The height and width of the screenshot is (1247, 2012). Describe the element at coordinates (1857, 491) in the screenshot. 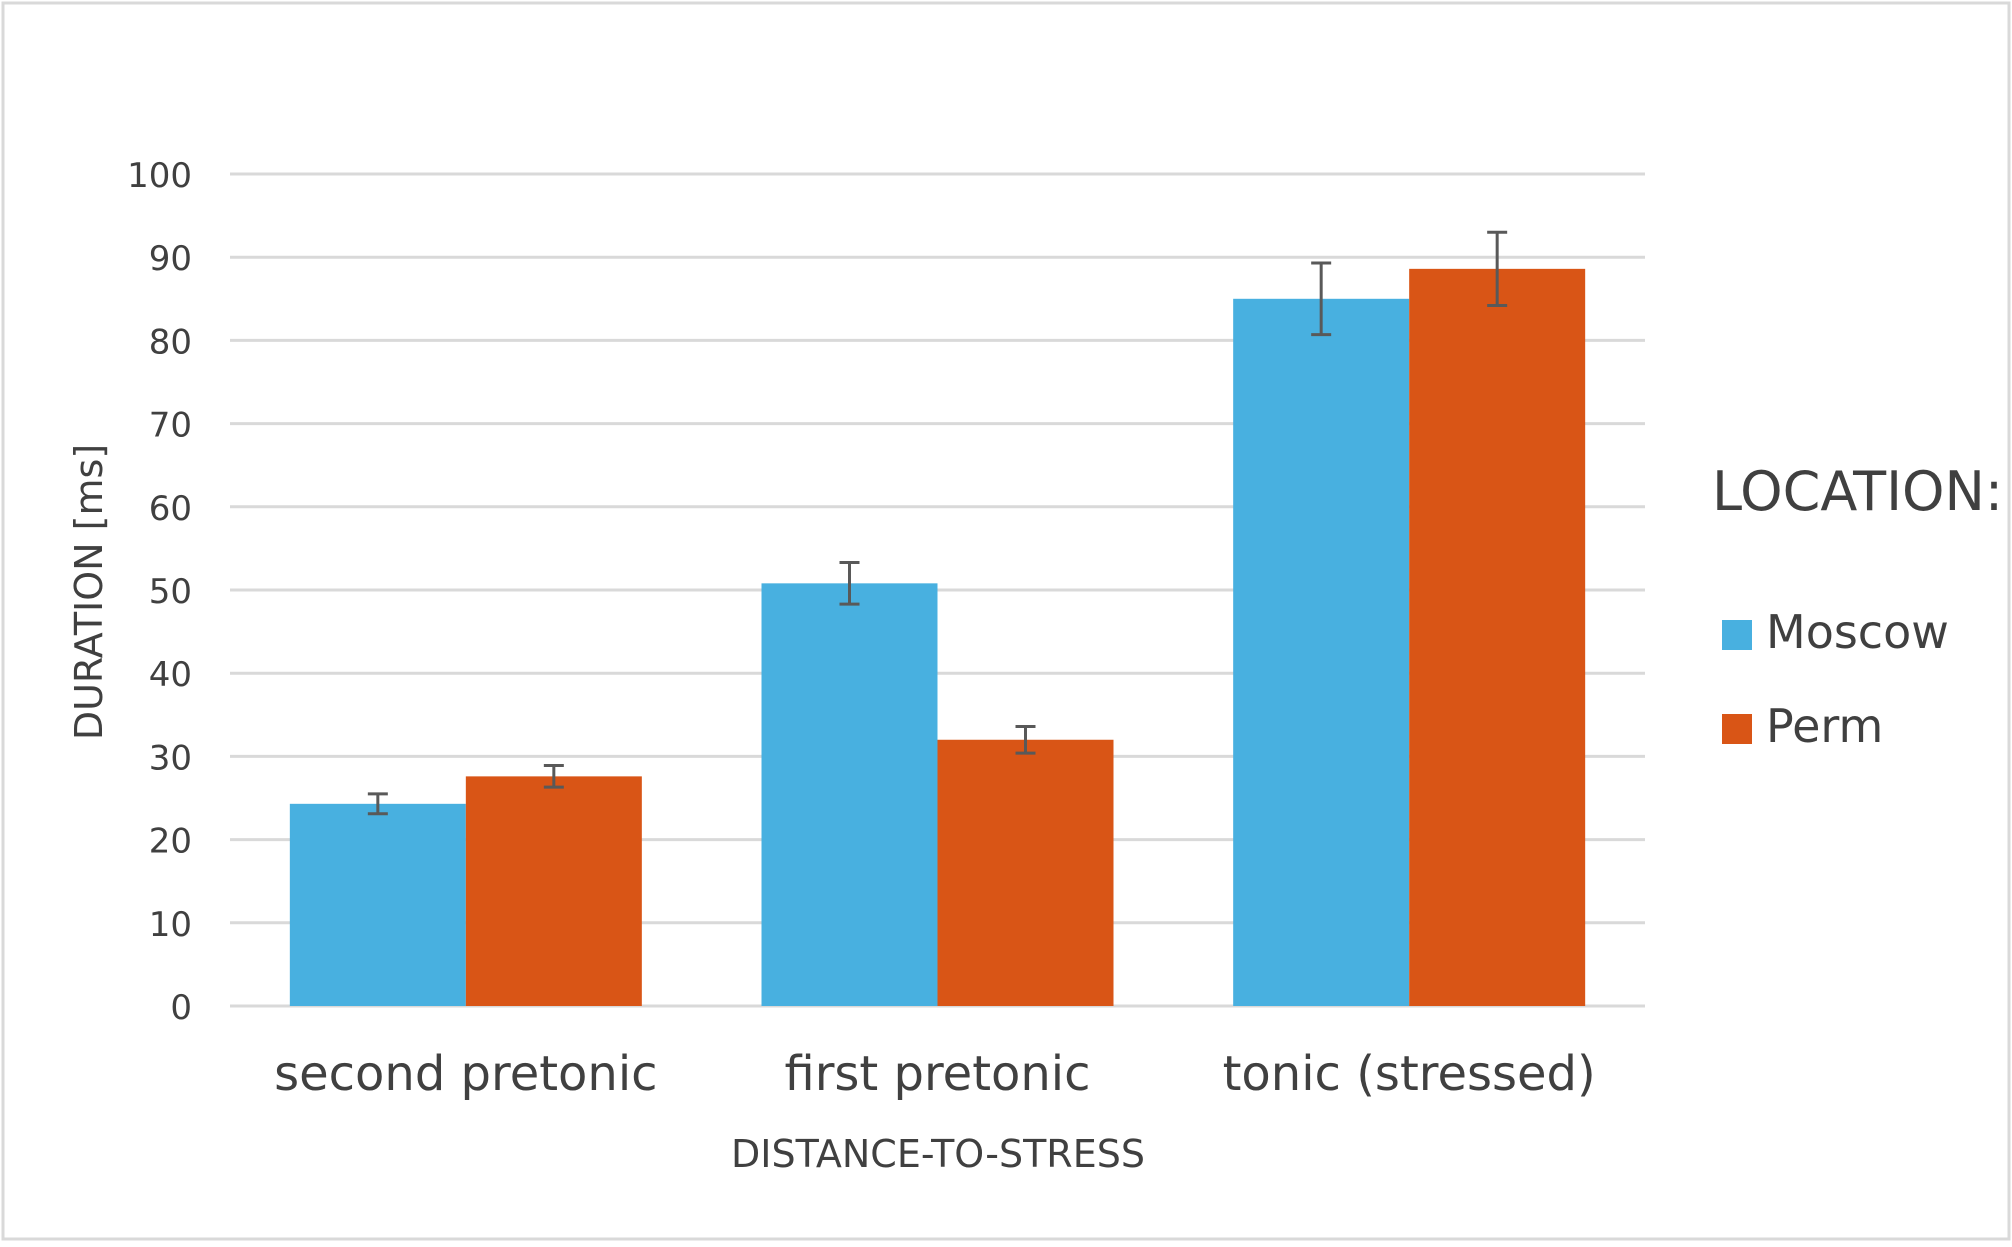

I see `legend-title: LOCATION:` at that location.